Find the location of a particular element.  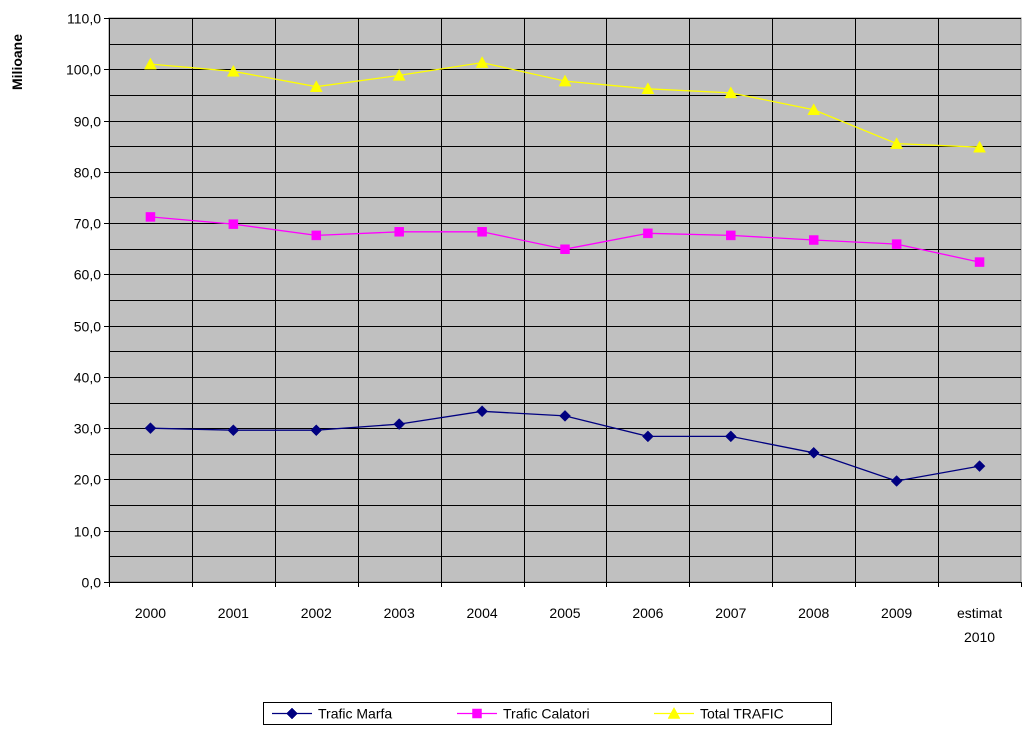

x-tick-label: 2005 is located at coordinates (564, 613).